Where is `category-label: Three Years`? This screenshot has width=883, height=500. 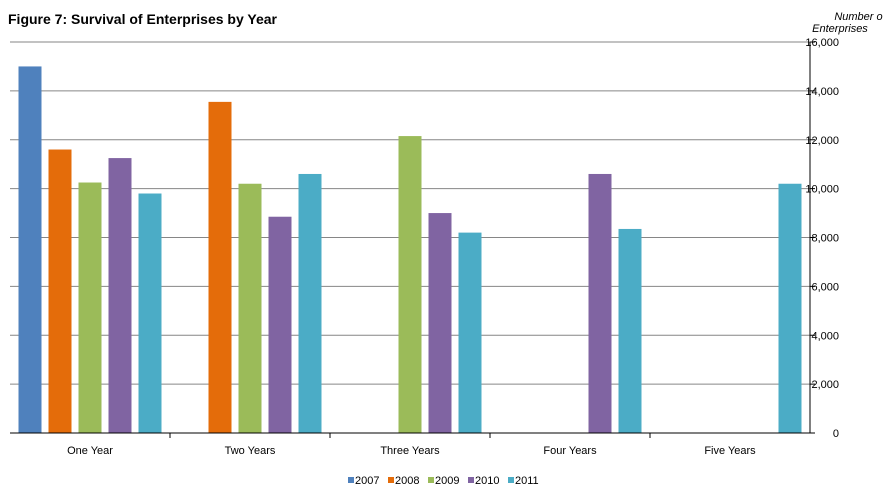 category-label: Three Years is located at coordinates (410, 451).